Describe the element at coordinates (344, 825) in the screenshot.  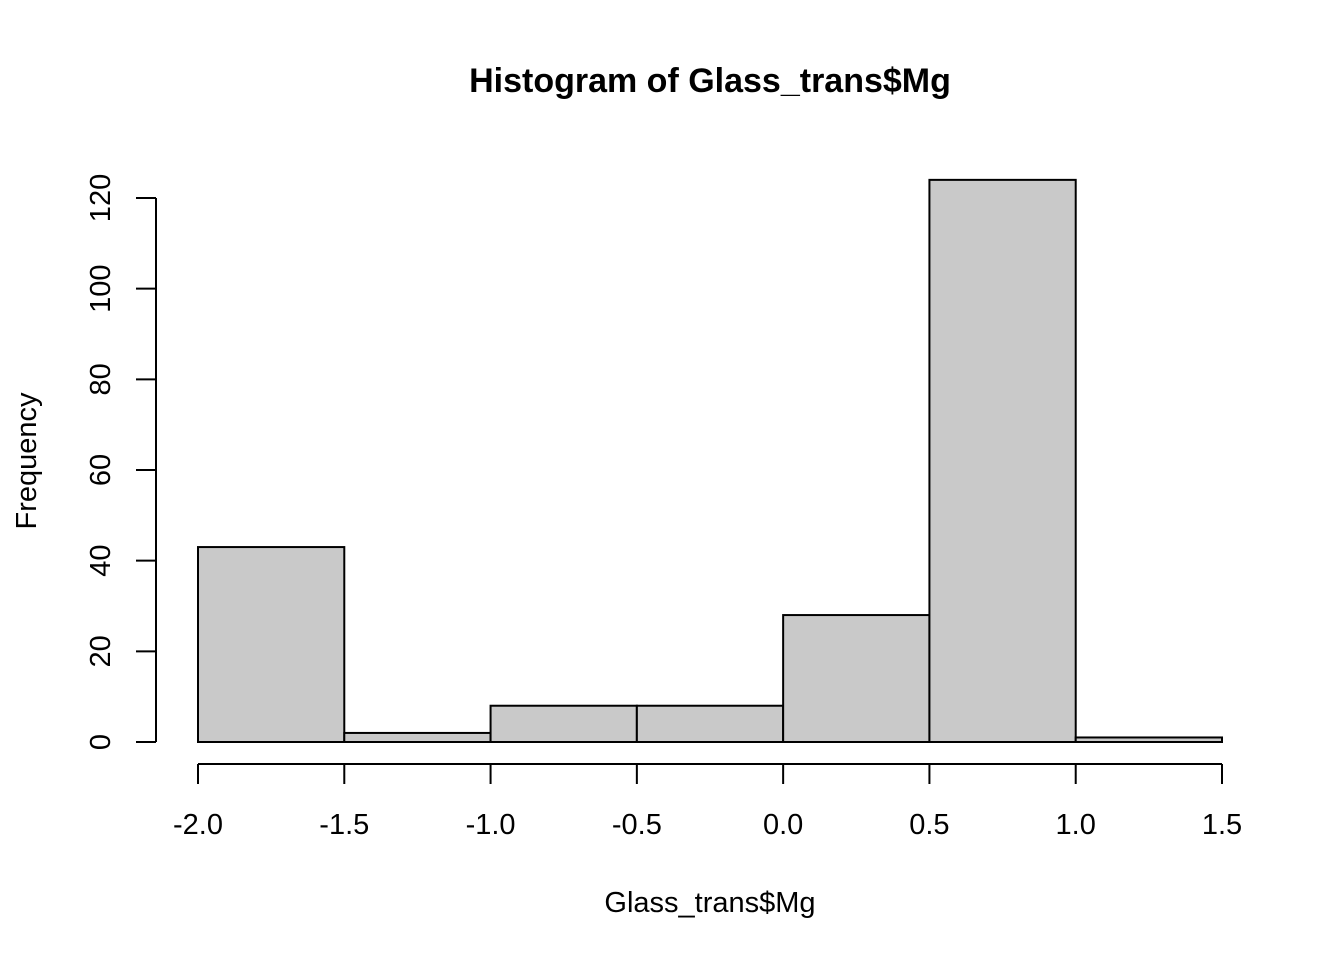
I see `x-tick-label: -1.5` at that location.